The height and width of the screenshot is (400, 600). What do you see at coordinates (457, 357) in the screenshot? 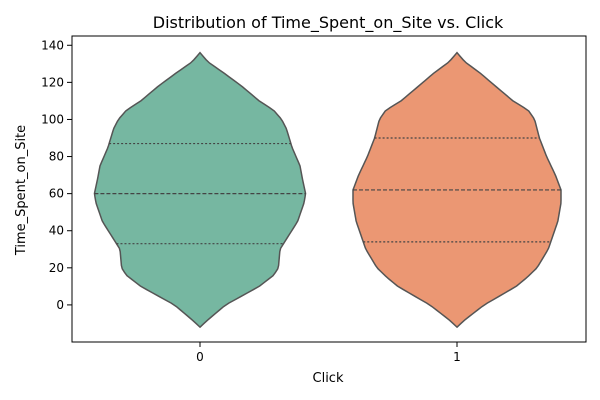
I see `x-tick-label-1: 1` at bounding box center [457, 357].